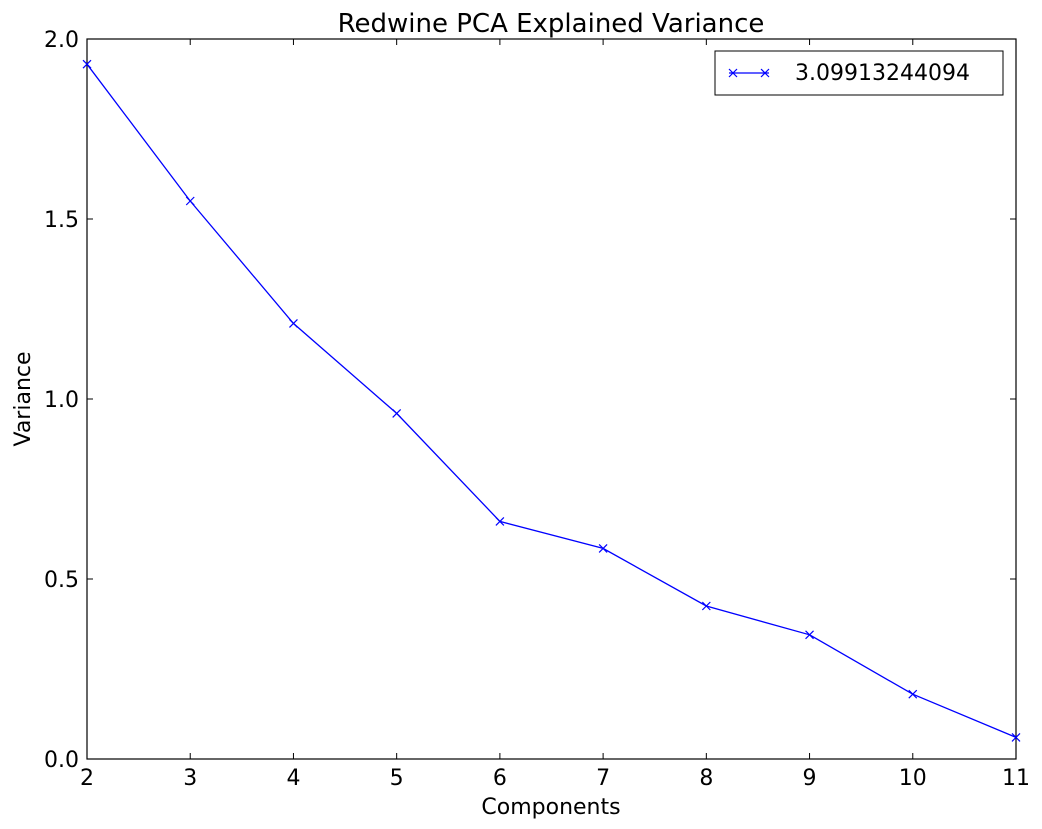 The height and width of the screenshot is (829, 1042). I want to click on chart-title: Redwine PCA Explained Variance, so click(551, 24).